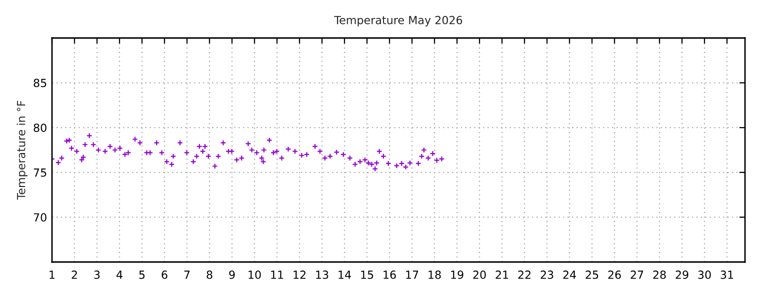 This screenshot has height=288, width=768. I want to click on x-tick-label: 12, so click(300, 274).